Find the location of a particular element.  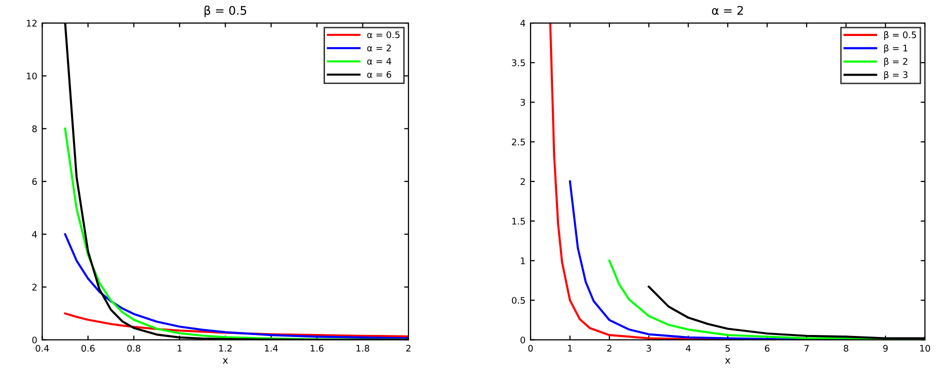

x-tick-label: 5 is located at coordinates (728, 348).